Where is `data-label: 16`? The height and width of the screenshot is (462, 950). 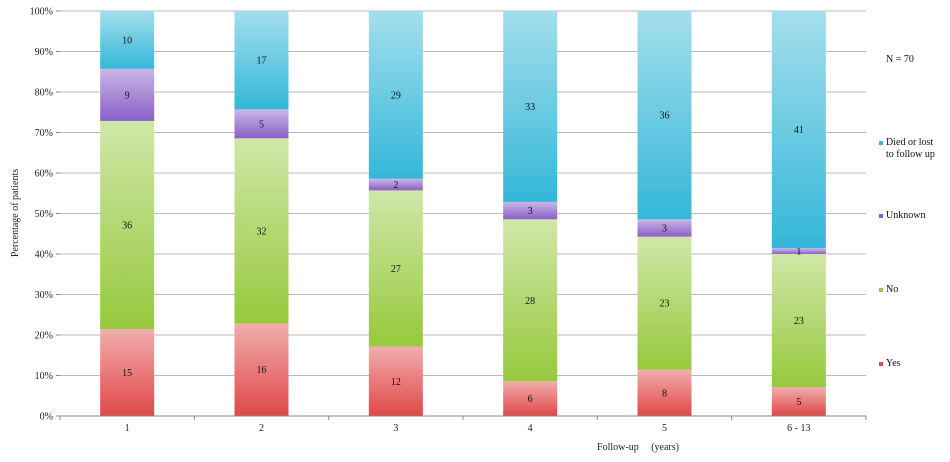 data-label: 16 is located at coordinates (262, 370).